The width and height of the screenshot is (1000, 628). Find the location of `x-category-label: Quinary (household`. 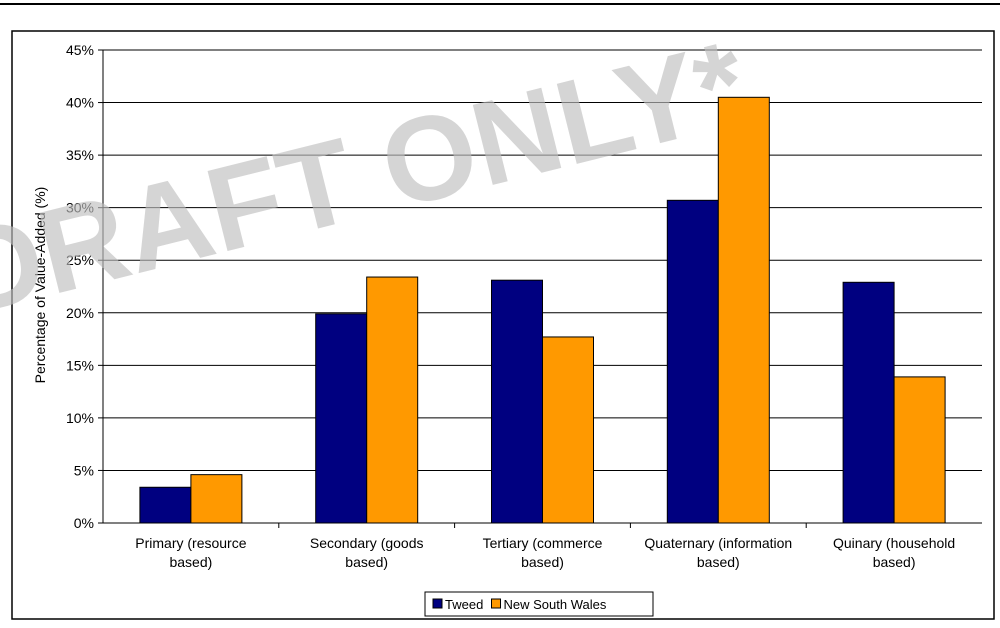

x-category-label: Quinary (household is located at coordinates (894, 543).